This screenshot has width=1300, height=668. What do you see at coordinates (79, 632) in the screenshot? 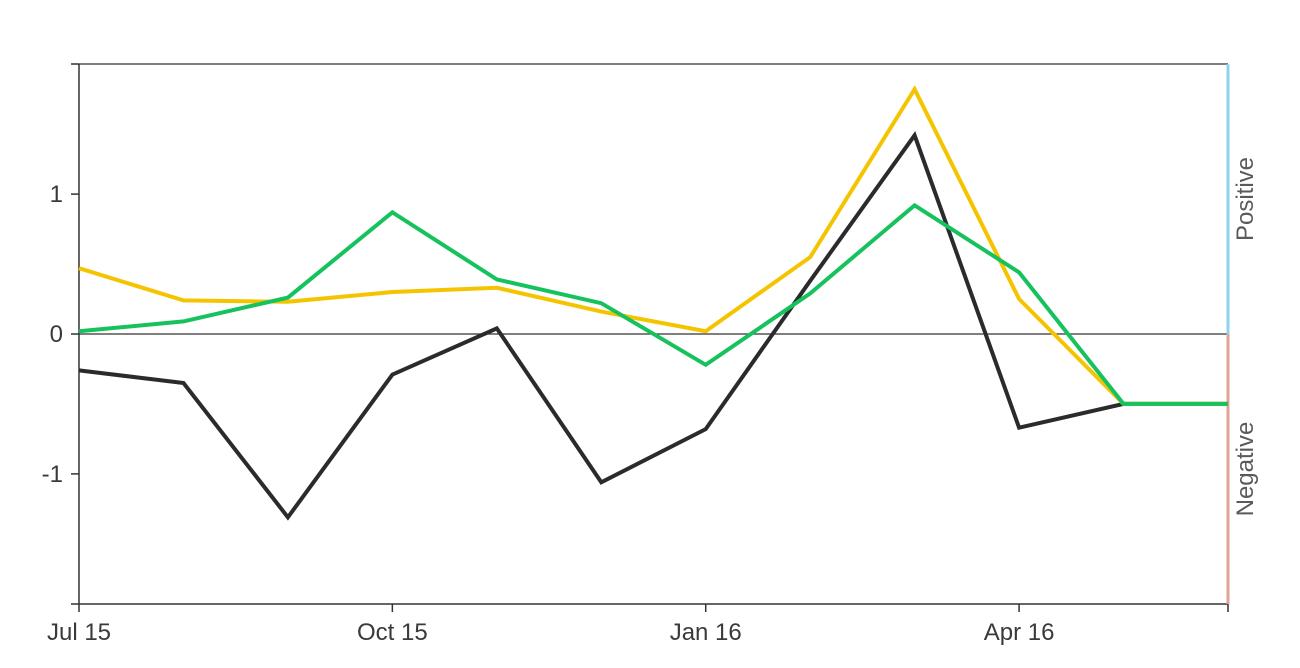
I see `x-tick-label: Jul 15` at bounding box center [79, 632].